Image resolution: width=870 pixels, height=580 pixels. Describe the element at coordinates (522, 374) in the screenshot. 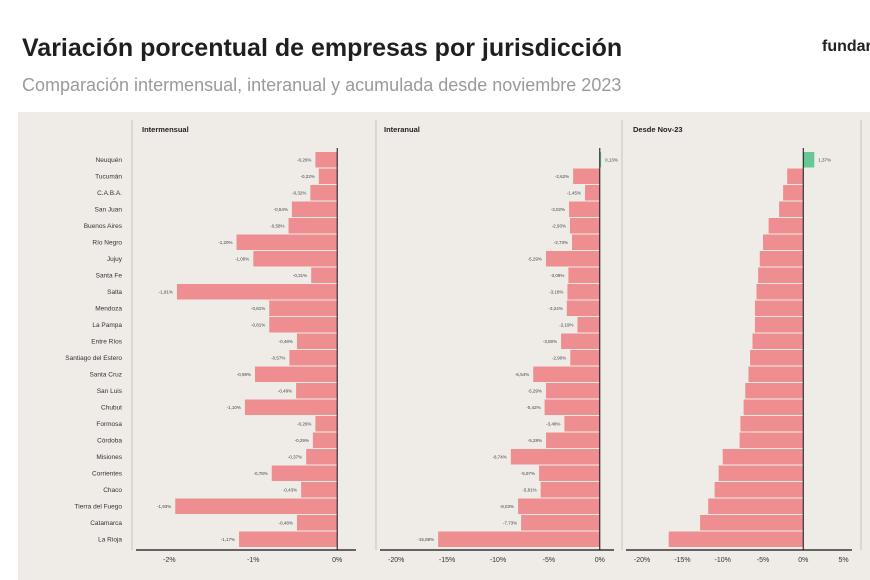

I see `data-label: -6,54%` at that location.